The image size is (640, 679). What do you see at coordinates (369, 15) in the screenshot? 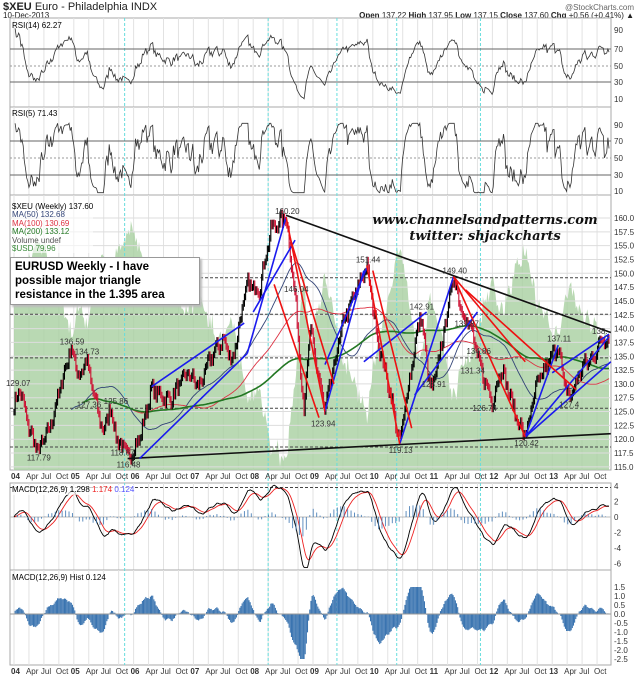
I see `open-label: Open` at bounding box center [369, 15].